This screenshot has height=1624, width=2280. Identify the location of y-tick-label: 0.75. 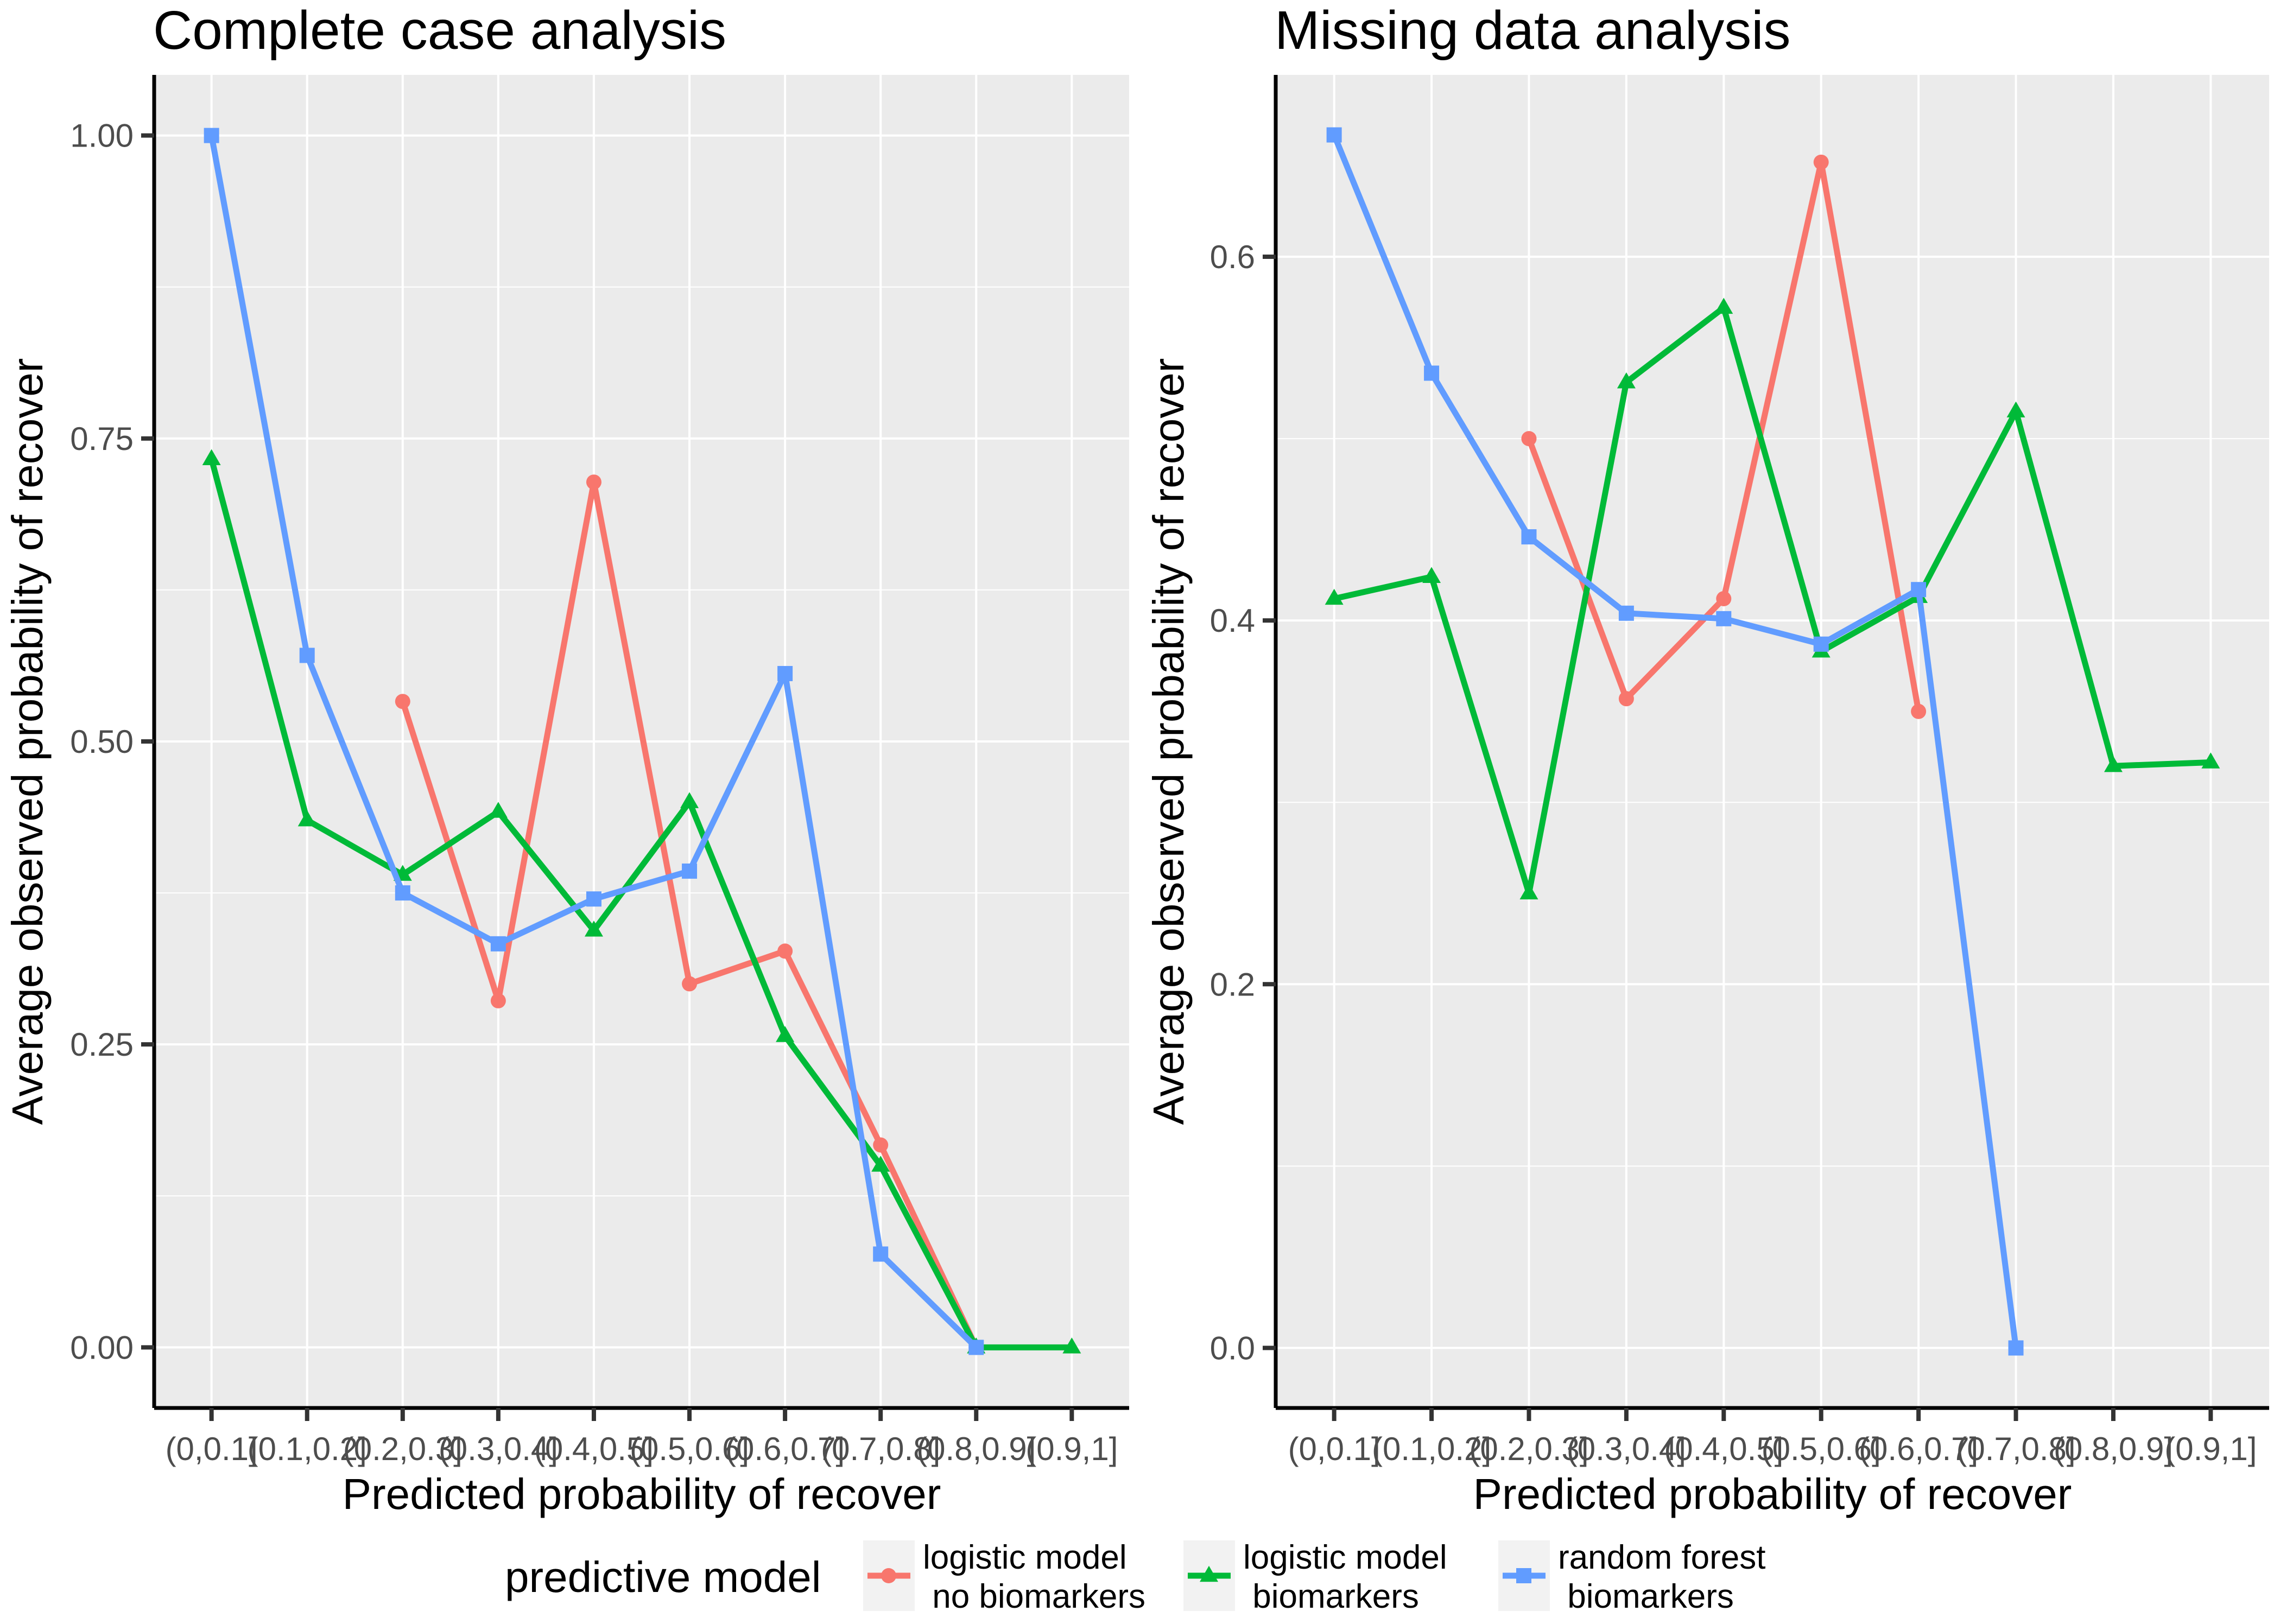
(102, 439).